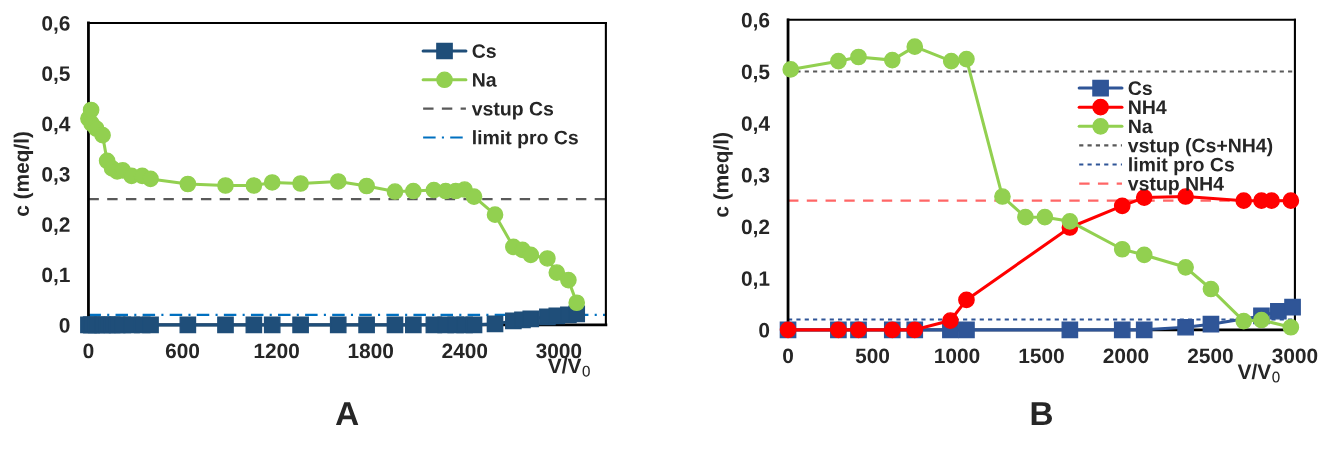  I want to click on legend-label: Cs, so click(484, 51).